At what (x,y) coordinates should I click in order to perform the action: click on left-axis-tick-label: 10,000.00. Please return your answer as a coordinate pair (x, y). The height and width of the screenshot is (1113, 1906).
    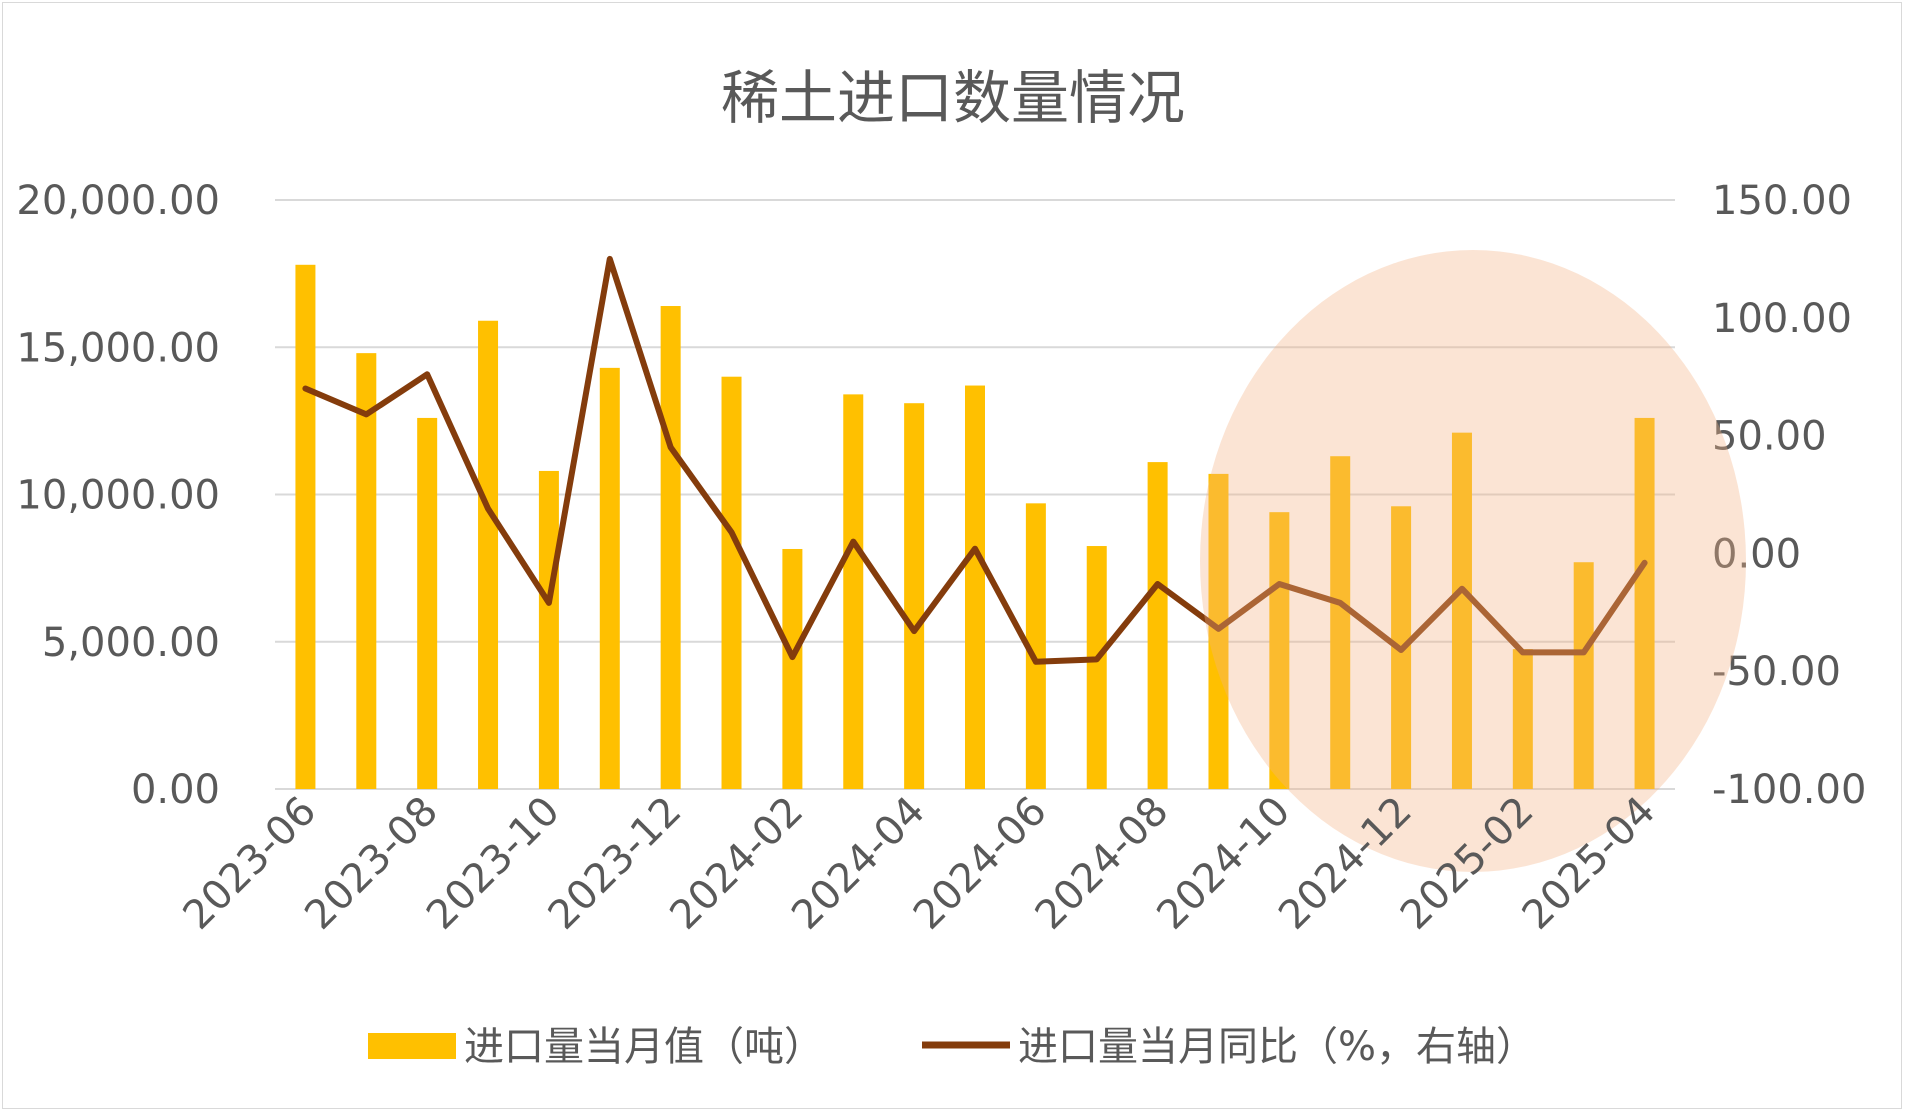
    Looking at the image, I should click on (118, 496).